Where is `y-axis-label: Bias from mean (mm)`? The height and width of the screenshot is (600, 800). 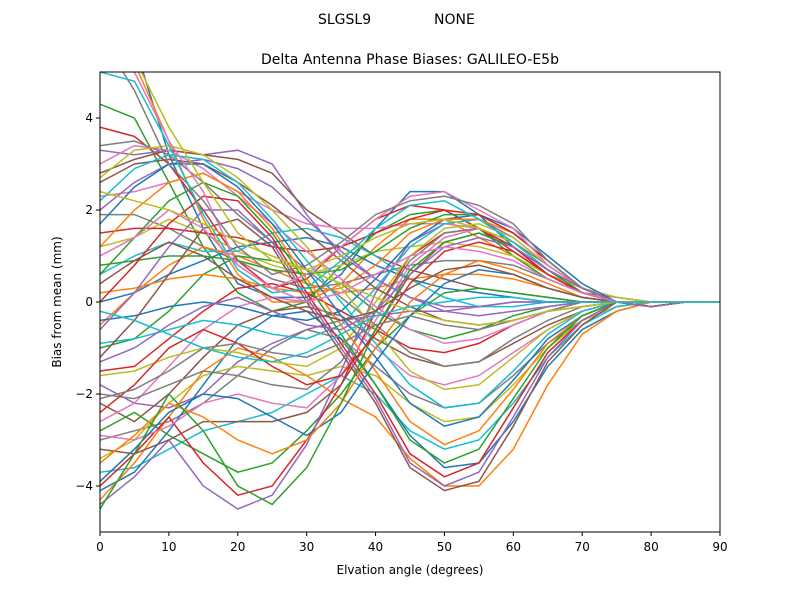 y-axis-label: Bias from mean (mm) is located at coordinates (57, 301).